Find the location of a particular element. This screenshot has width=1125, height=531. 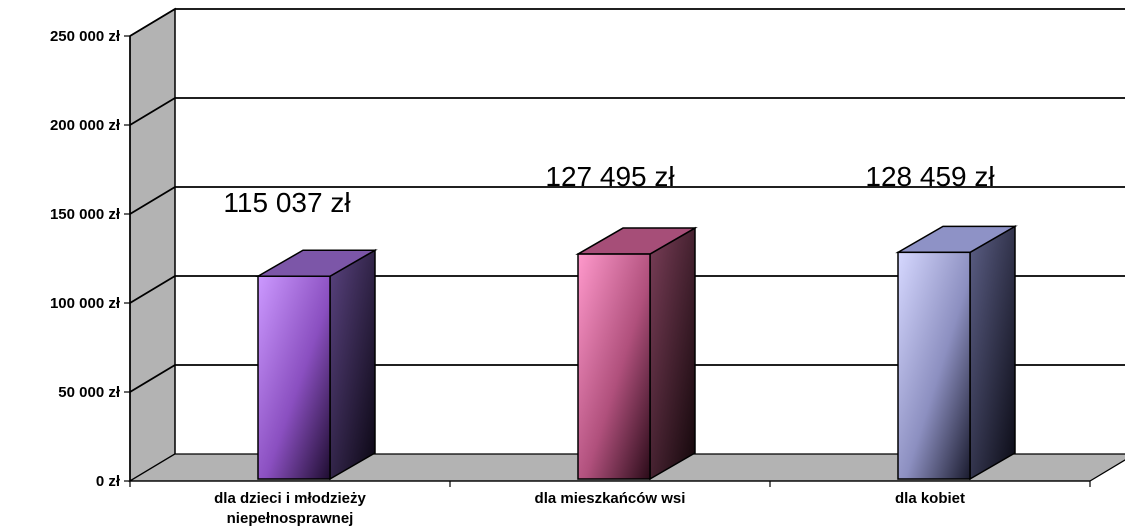

y-tick-label: 250 000 zł is located at coordinates (85, 36).